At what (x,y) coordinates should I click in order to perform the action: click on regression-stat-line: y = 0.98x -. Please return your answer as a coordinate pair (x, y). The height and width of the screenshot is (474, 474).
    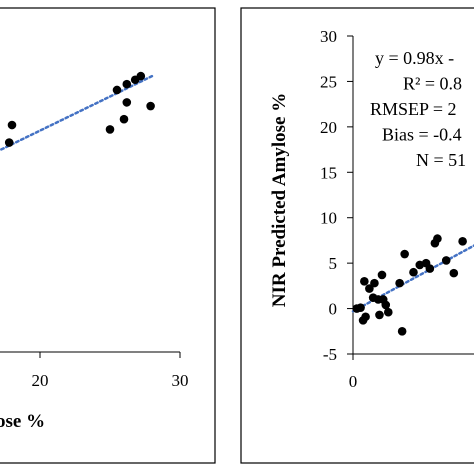
    Looking at the image, I should click on (414, 58).